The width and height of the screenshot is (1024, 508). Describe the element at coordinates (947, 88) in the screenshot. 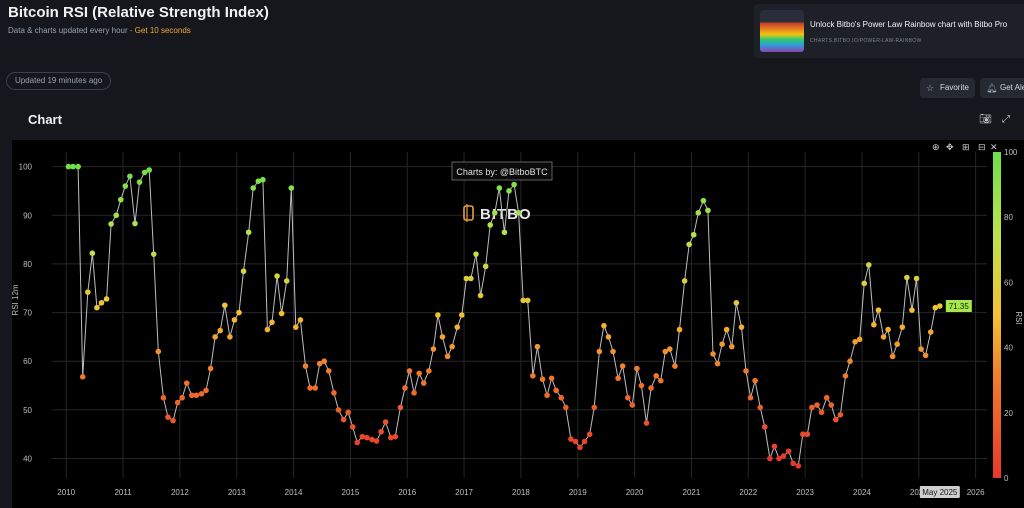

I see `favorite-button: ☆ Favorite` at that location.